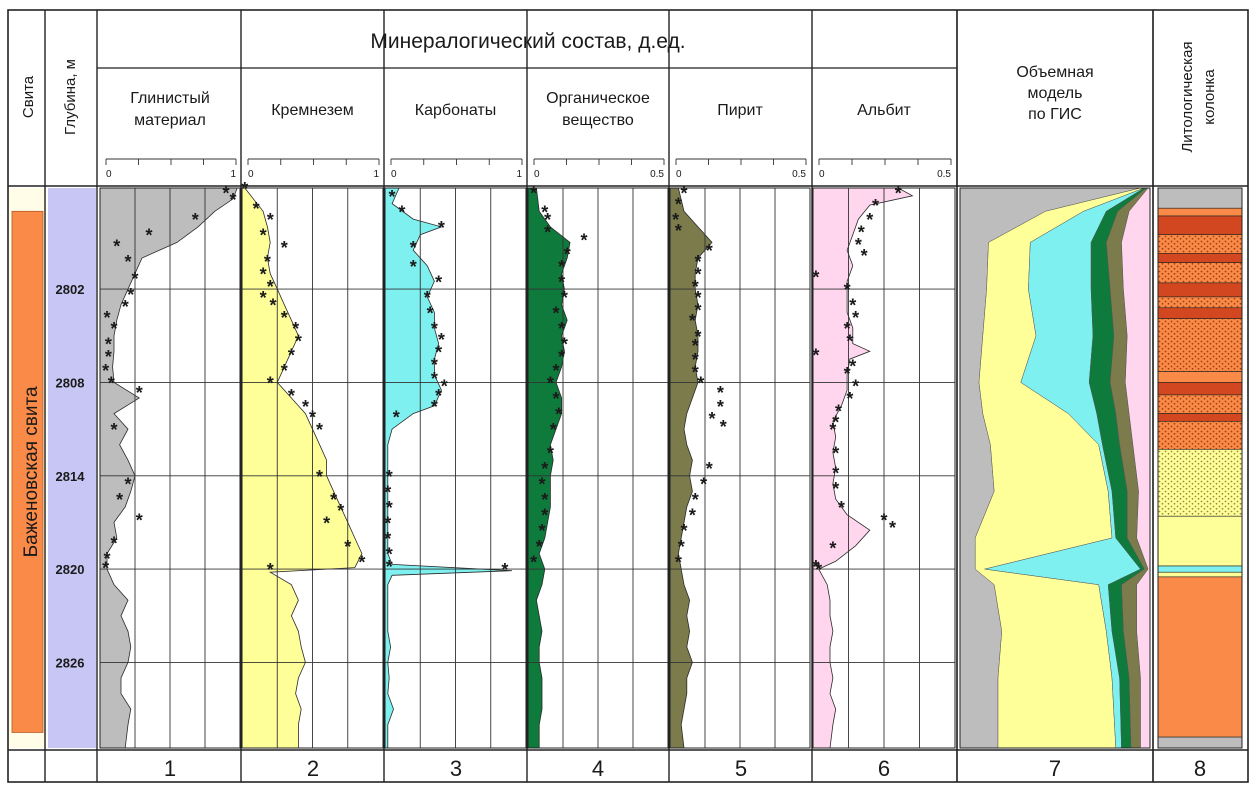  Describe the element at coordinates (799, 174) in the screenshot. I see `scale-max-label: 0.5` at that location.